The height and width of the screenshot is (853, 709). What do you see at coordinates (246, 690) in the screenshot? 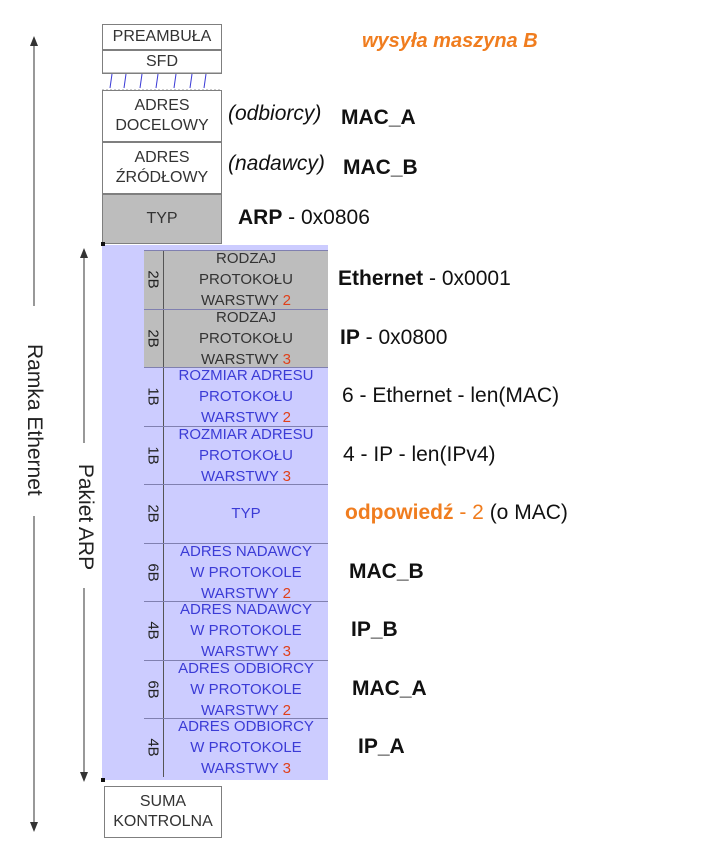
I see `field-text: ADRES ODBIORCY W PROTOKOLE WARSTWY 2` at bounding box center [246, 690].